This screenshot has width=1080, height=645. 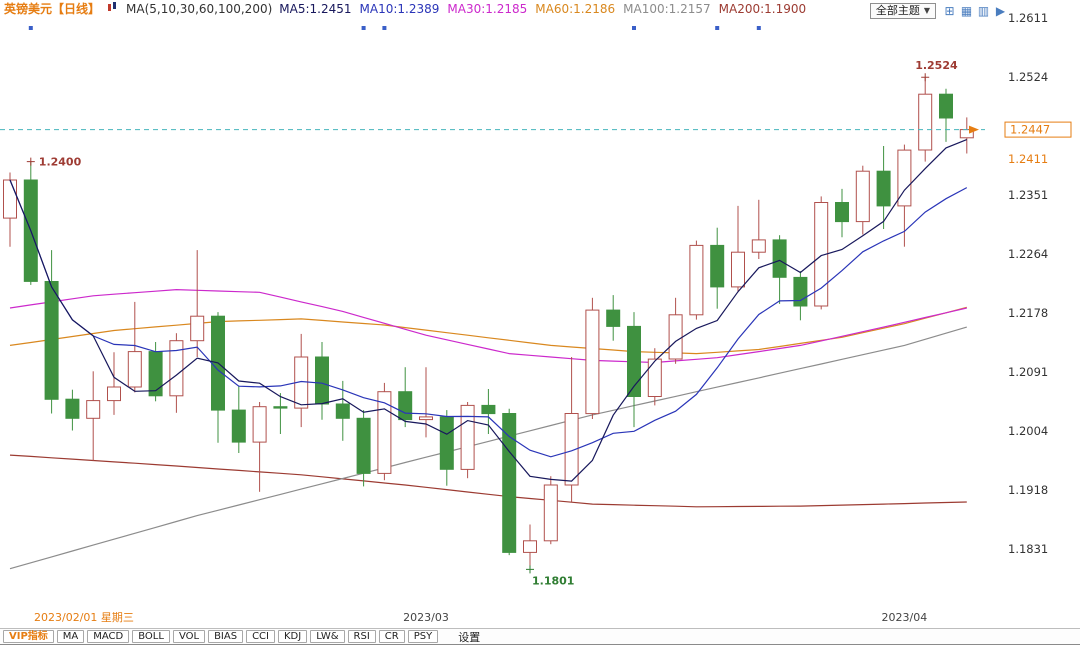 What do you see at coordinates (575, 8) in the screenshot?
I see `ma-legend-ma60: MA60:1.2186` at bounding box center [575, 8].